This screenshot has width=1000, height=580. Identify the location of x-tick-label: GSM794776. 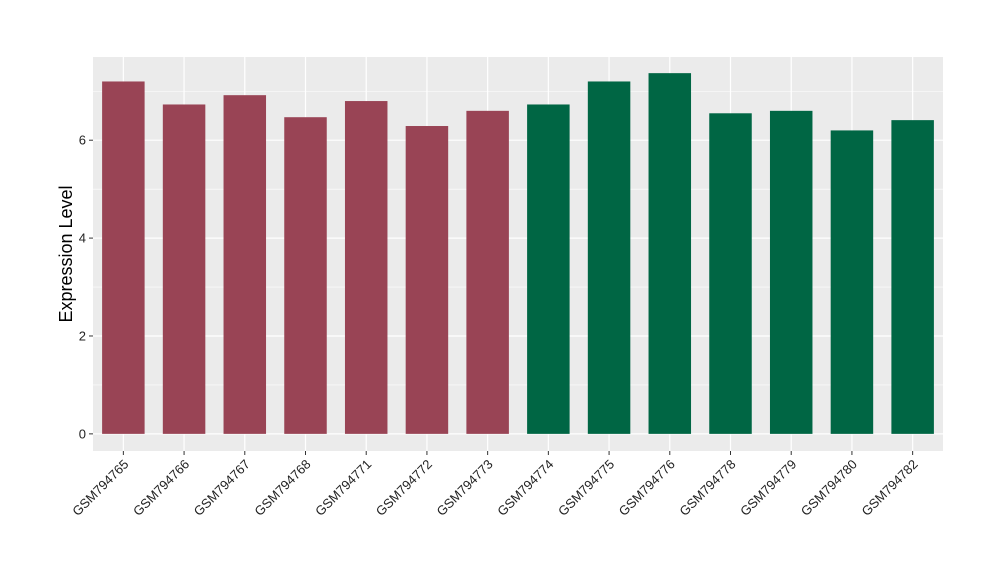
(647, 488).